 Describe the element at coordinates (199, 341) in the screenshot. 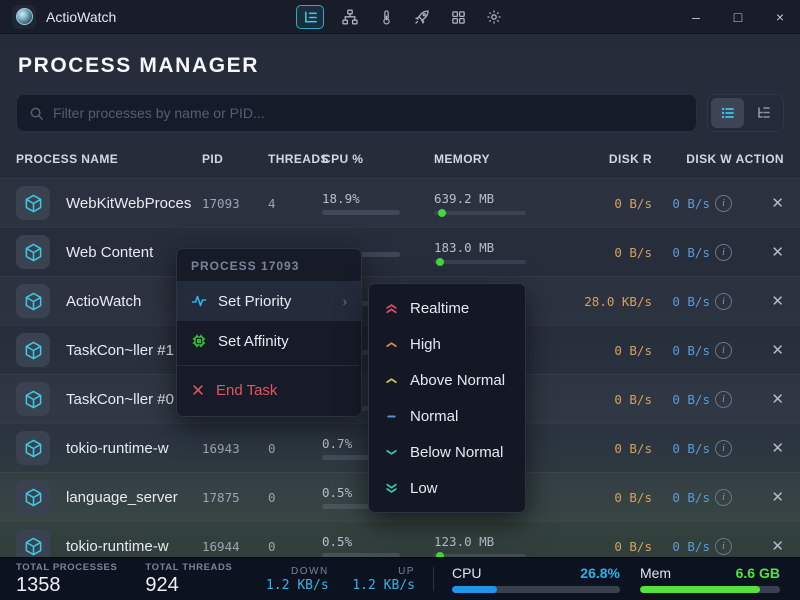

I see `cpu-chip-icon` at that location.